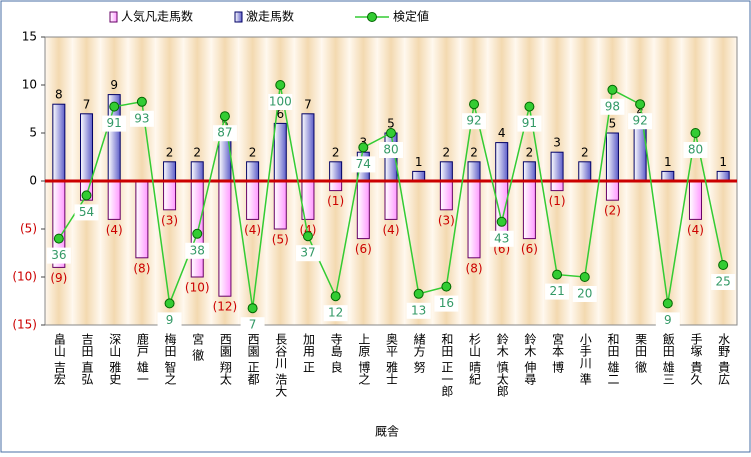 The width and height of the screenshot is (751, 457). What do you see at coordinates (86, 212) in the screenshot?
I see `data-label: 54` at bounding box center [86, 212].